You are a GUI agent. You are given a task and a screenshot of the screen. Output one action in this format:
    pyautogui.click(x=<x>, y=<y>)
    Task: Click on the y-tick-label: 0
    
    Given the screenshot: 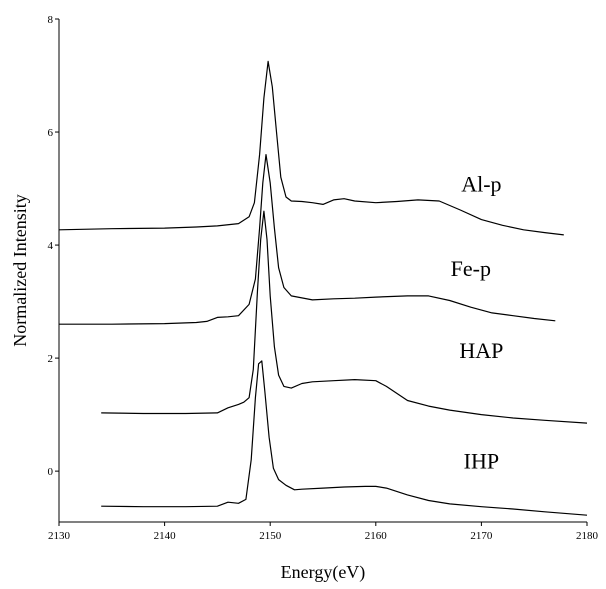 What is the action you would take?
    pyautogui.click(x=51, y=472)
    